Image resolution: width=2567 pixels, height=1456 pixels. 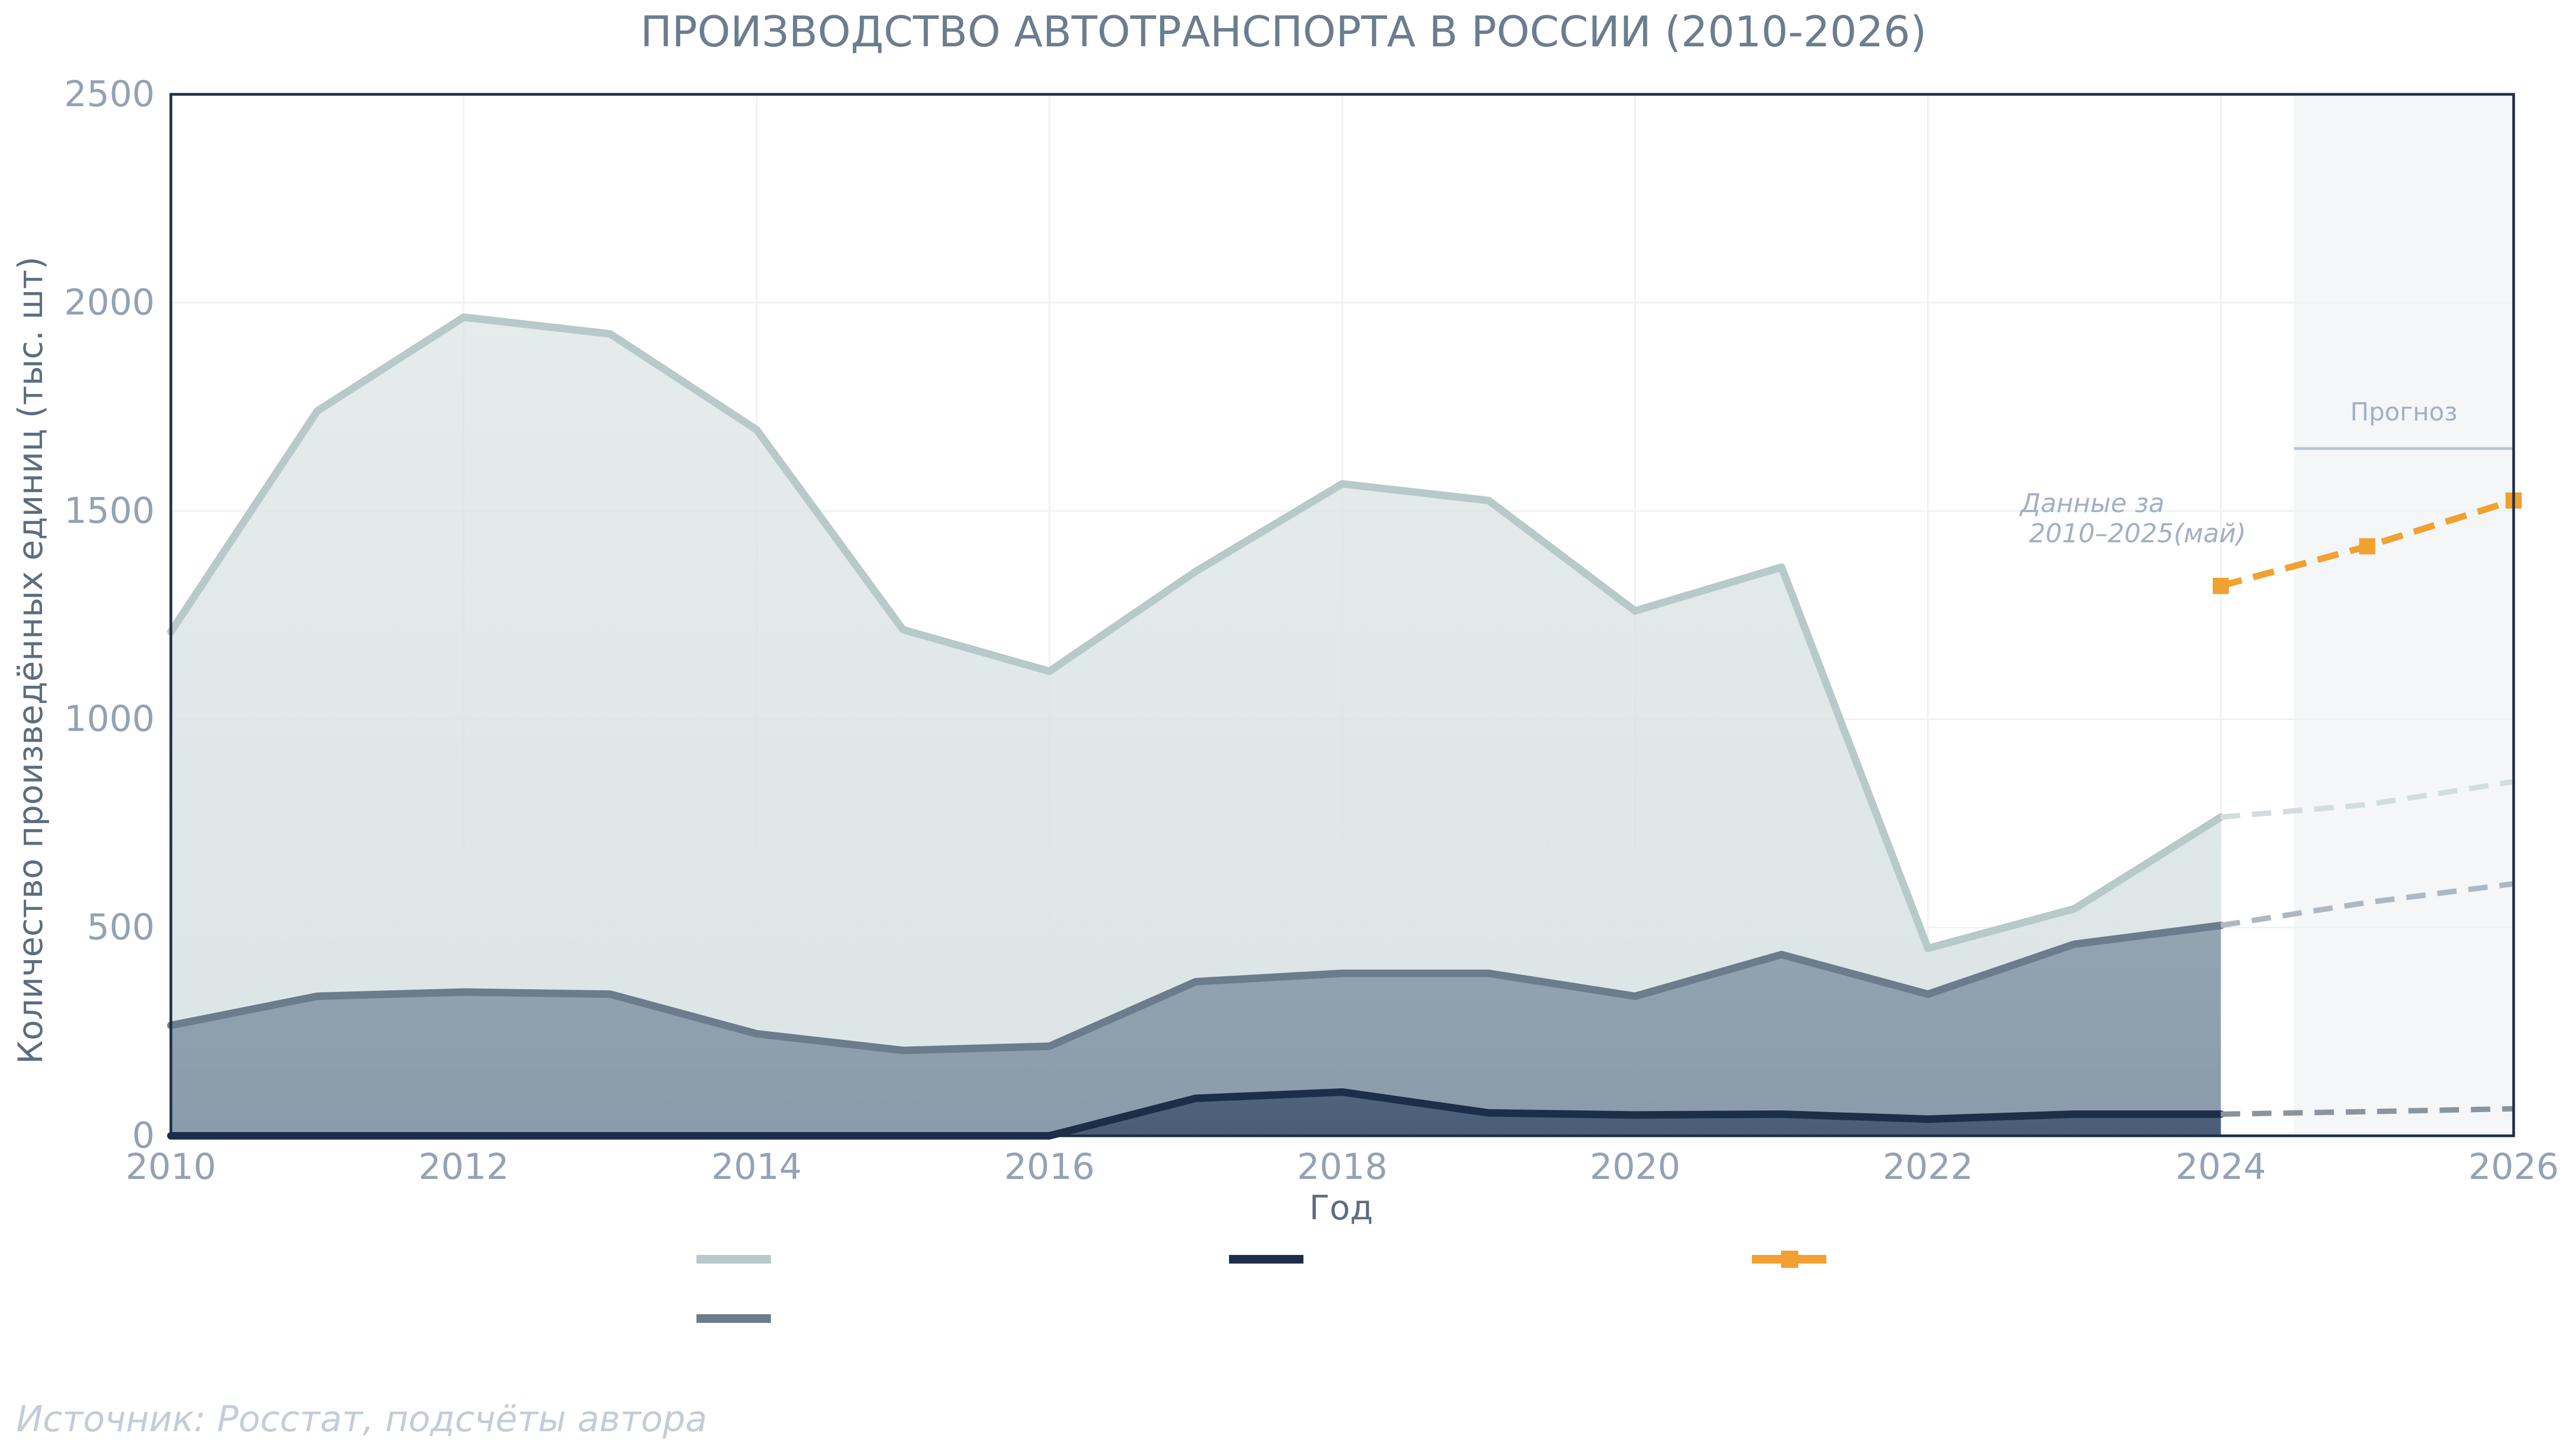 I want to click on forecast-shade, so click(x=2404, y=615).